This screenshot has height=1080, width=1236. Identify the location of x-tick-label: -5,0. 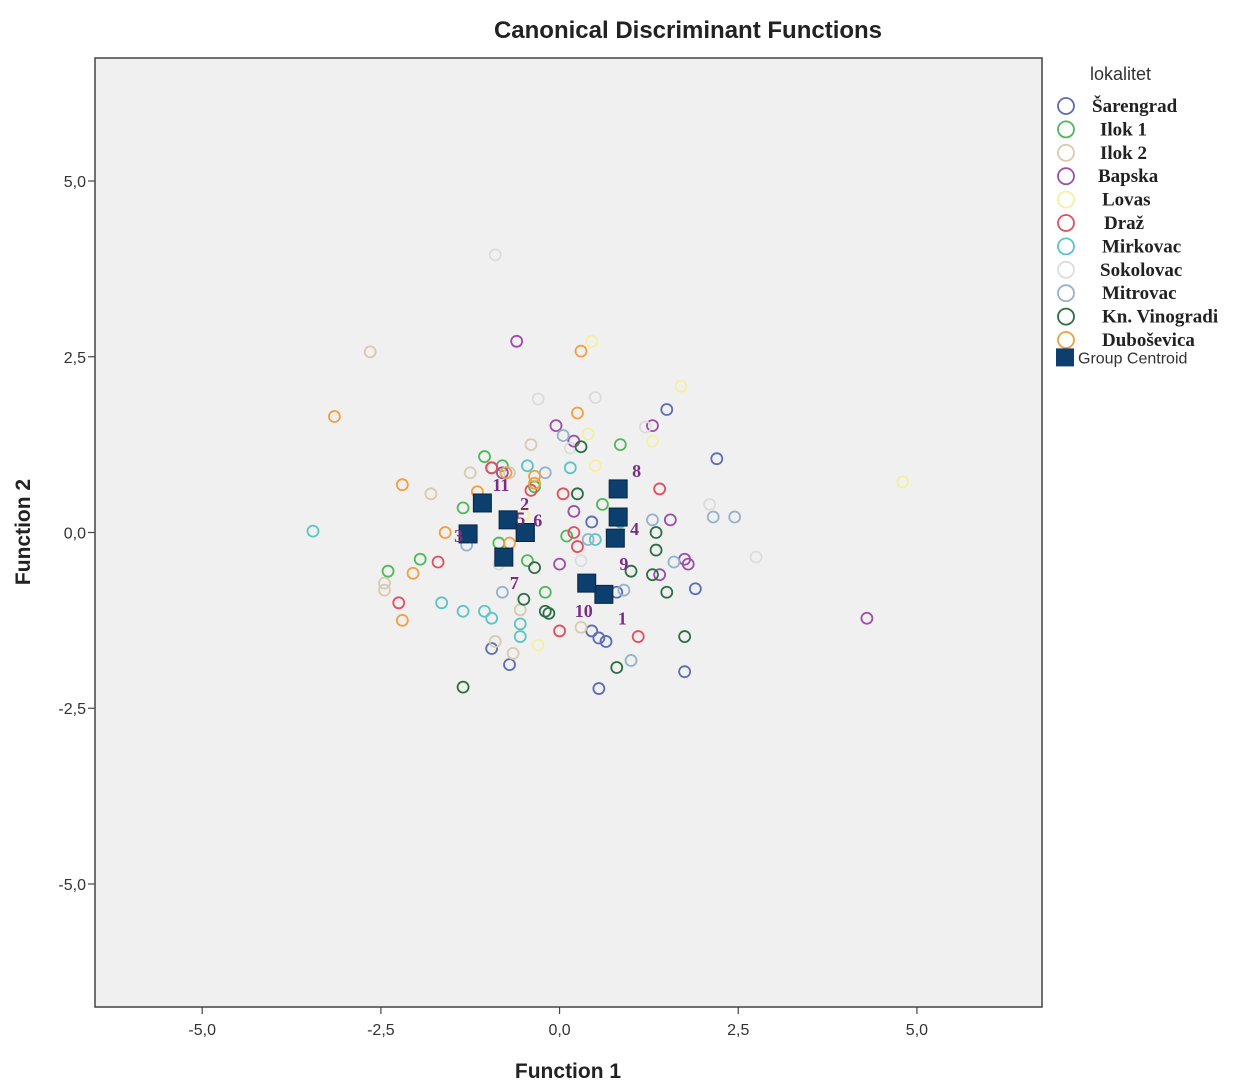
(202, 1030).